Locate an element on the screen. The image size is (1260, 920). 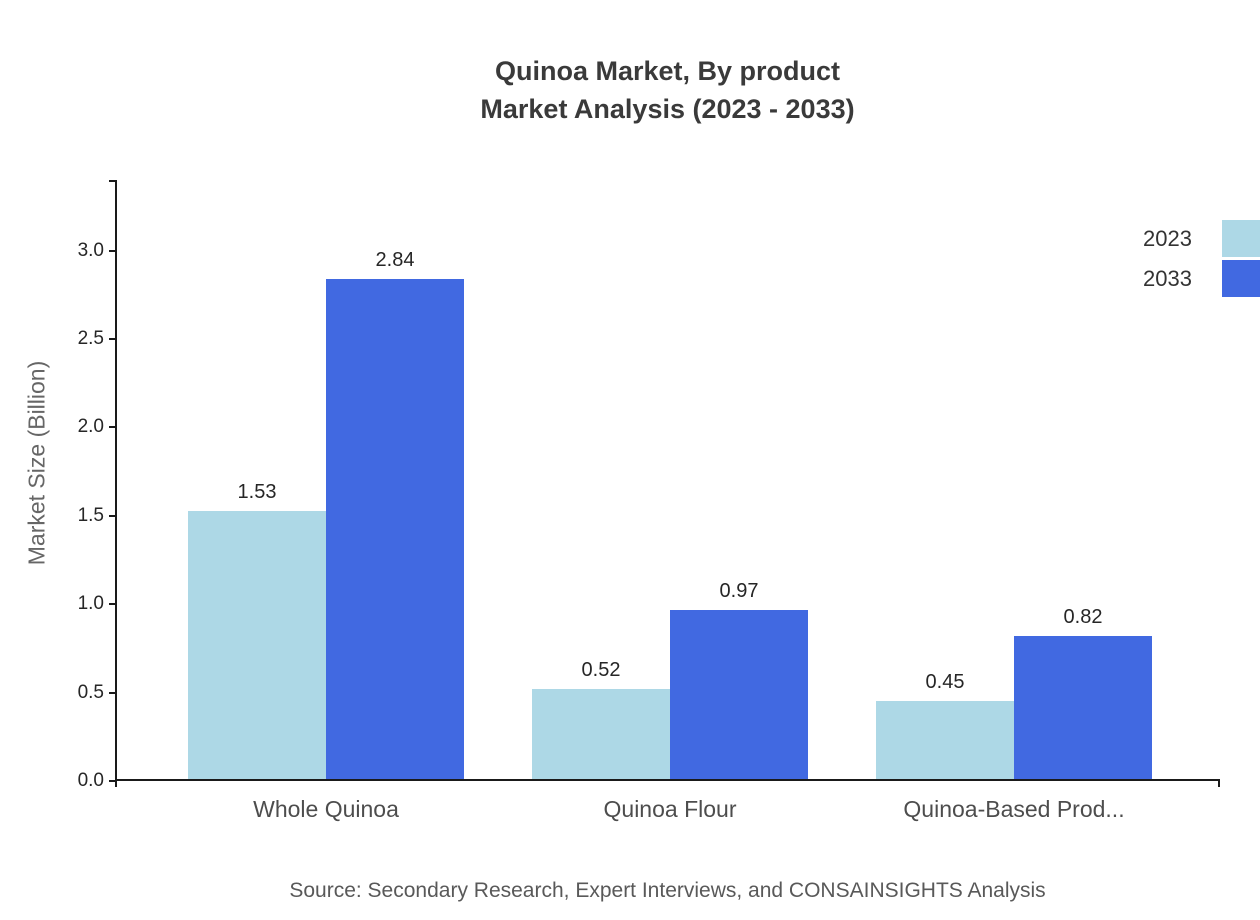
legend-item-2023: 2023 is located at coordinates (1201, 238).